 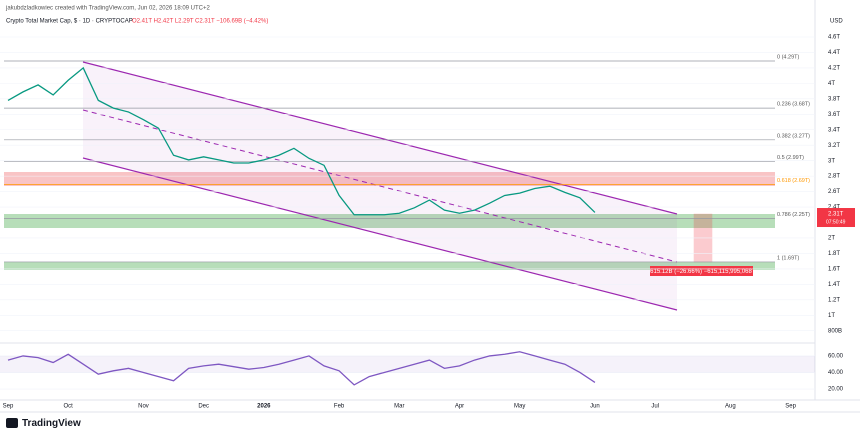 What do you see at coordinates (831, 161) in the screenshot?
I see `y-tick-label: 3T` at bounding box center [831, 161].